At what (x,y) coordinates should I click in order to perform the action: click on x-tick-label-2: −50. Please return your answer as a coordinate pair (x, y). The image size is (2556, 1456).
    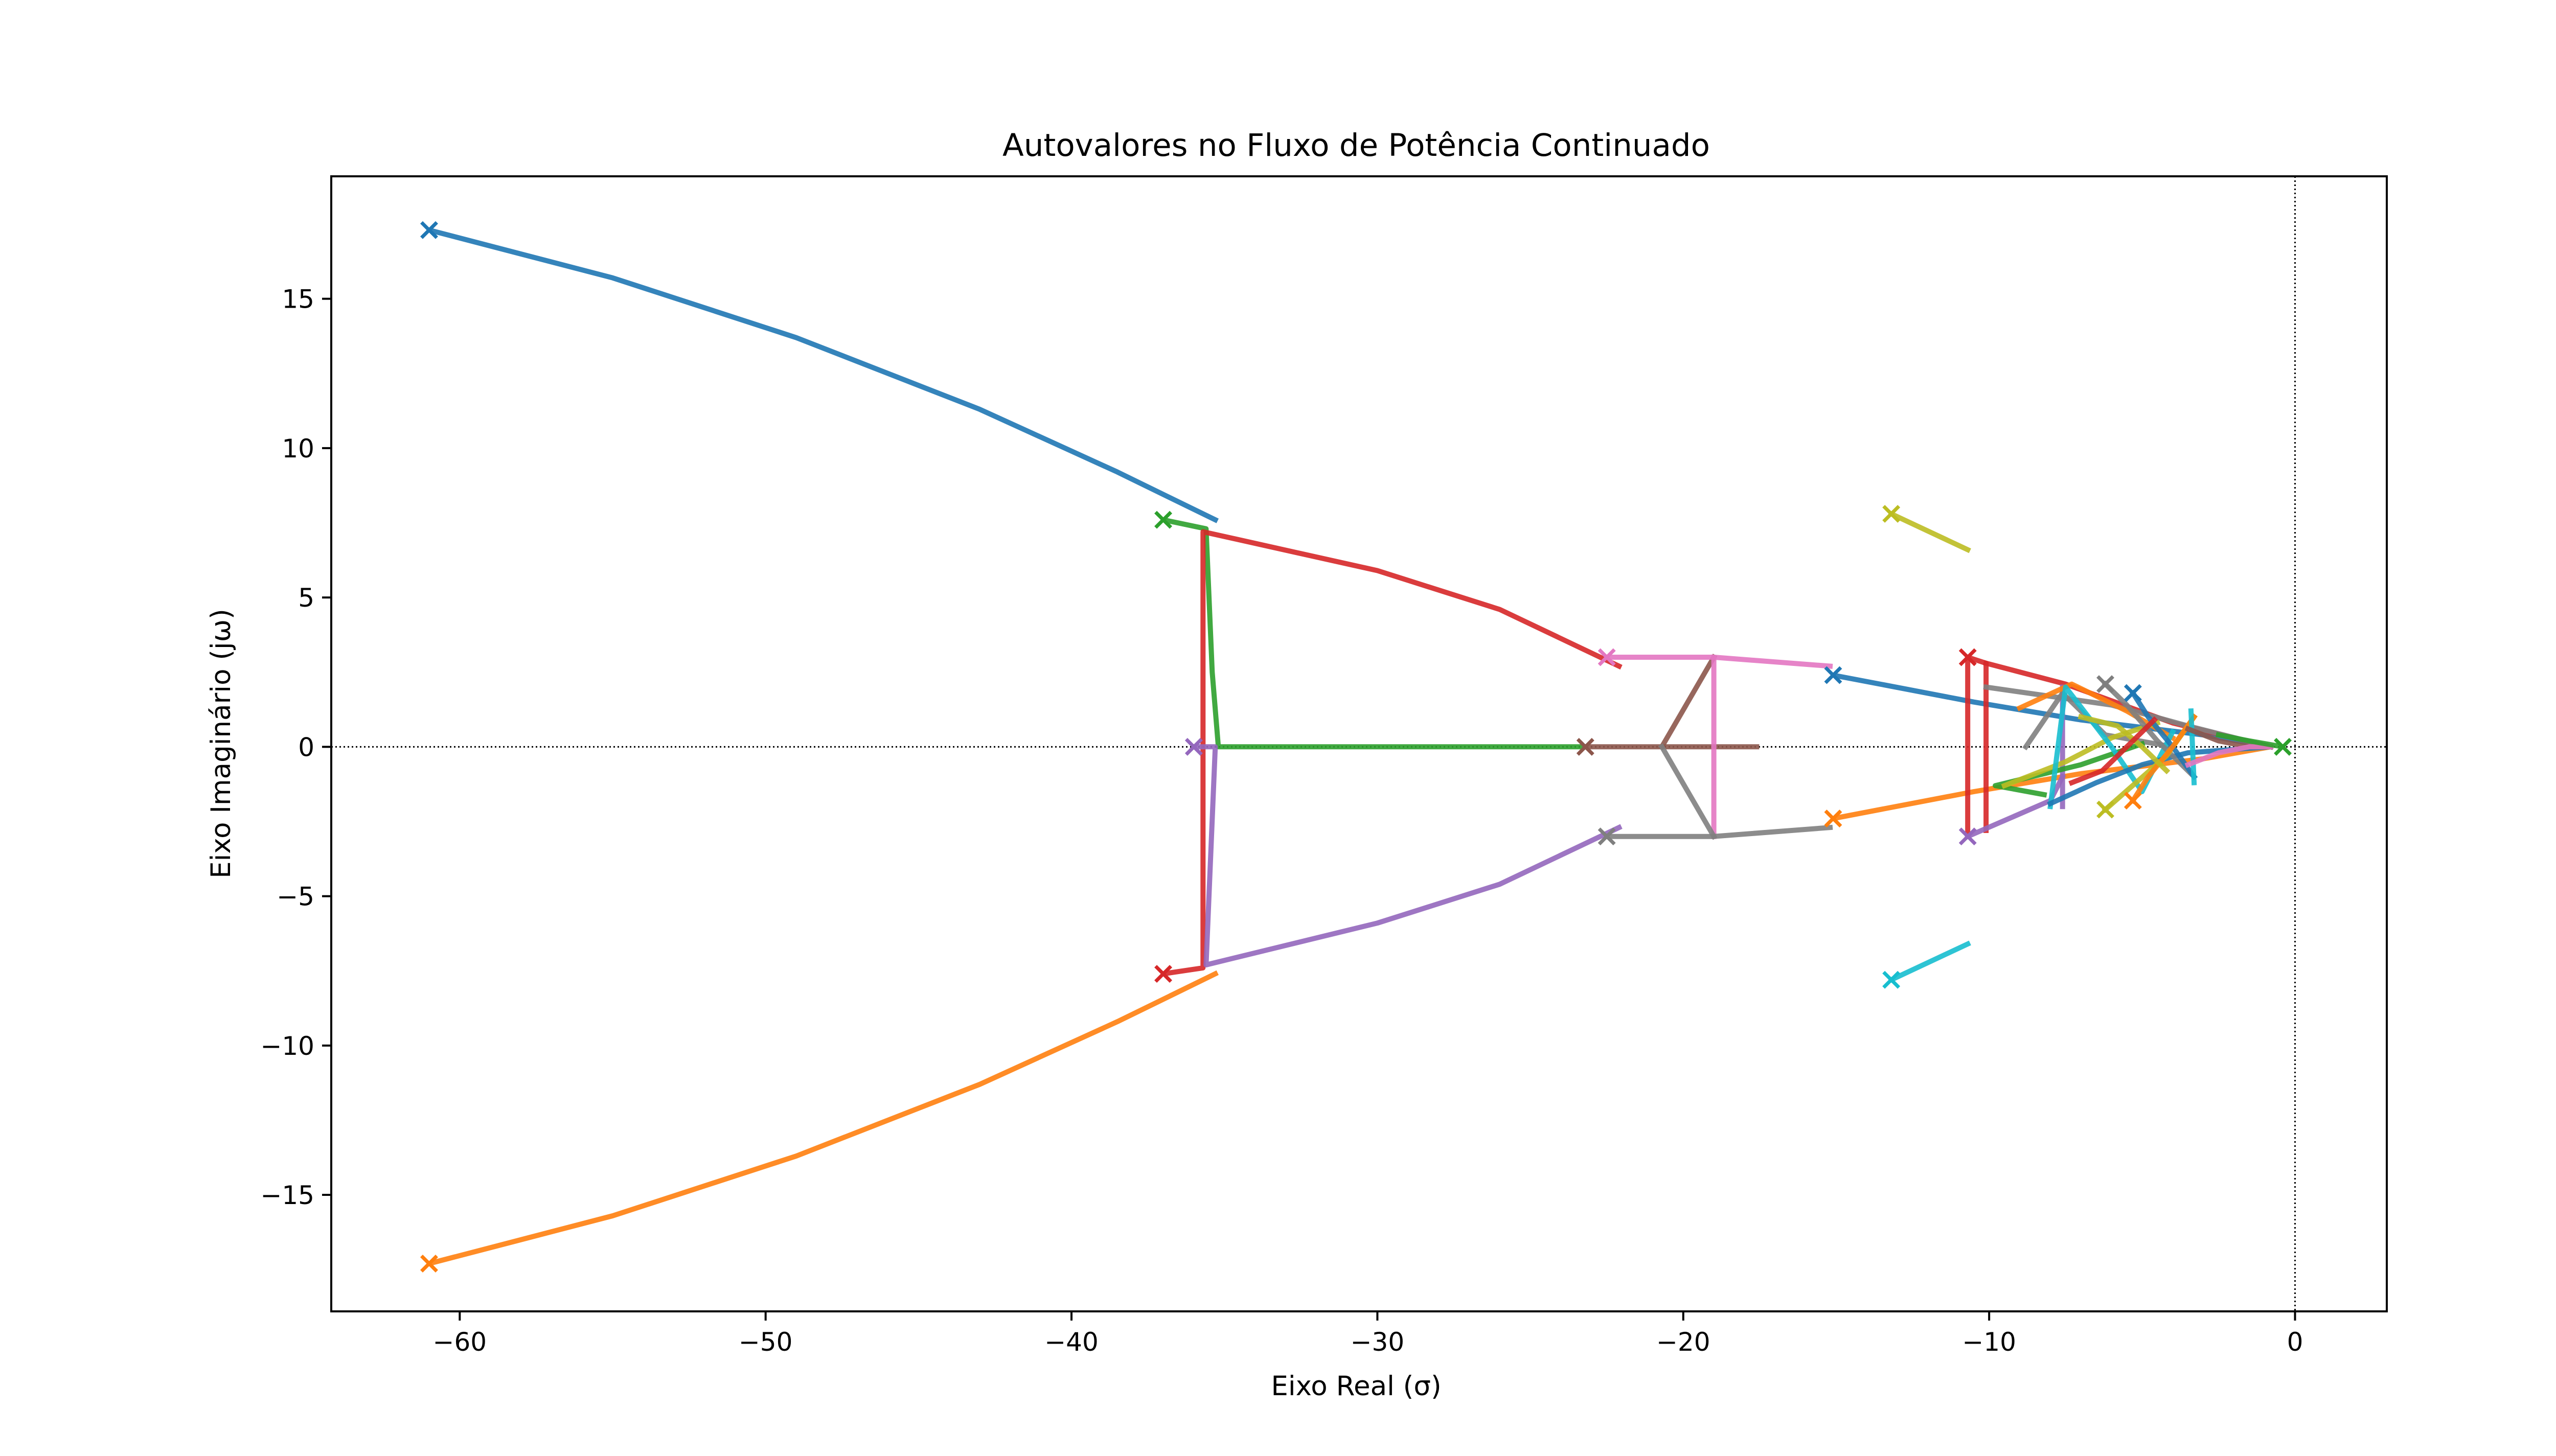
    Looking at the image, I should click on (766, 1342).